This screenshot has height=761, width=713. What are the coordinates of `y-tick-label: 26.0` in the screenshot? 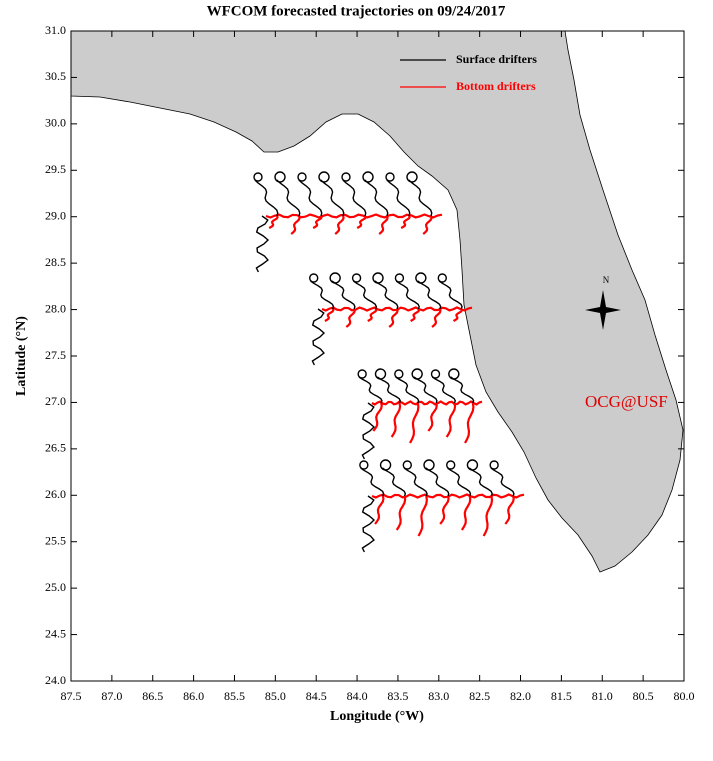 It's located at (55, 494).